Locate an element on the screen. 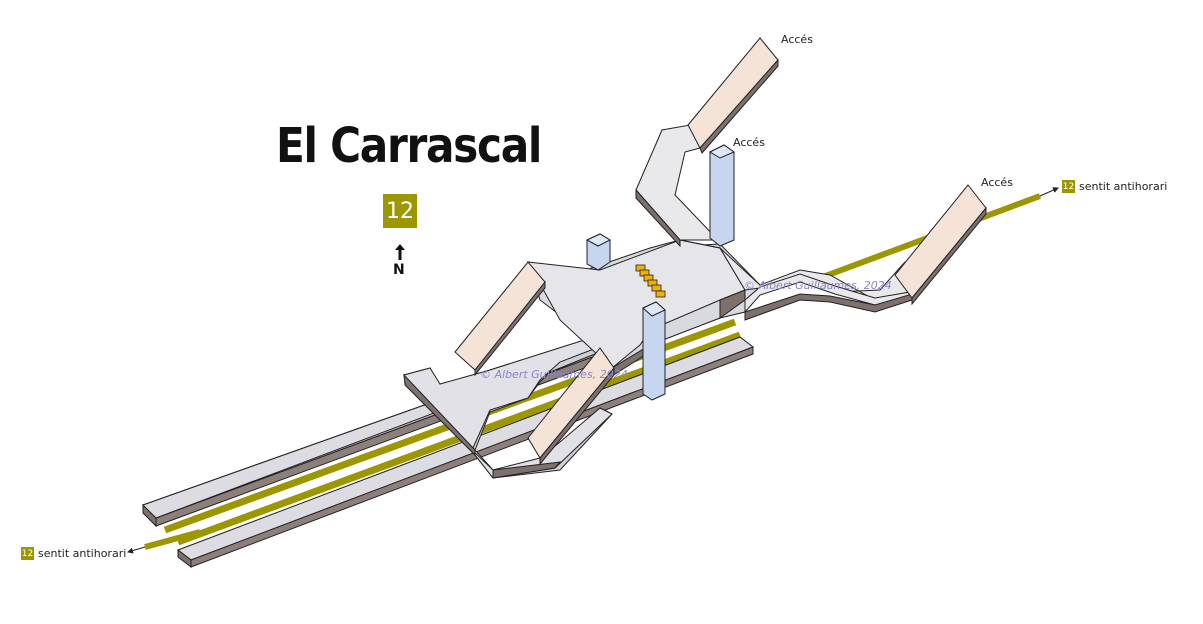  direction-east: 12 sentit antihorari is located at coordinates (1114, 186).